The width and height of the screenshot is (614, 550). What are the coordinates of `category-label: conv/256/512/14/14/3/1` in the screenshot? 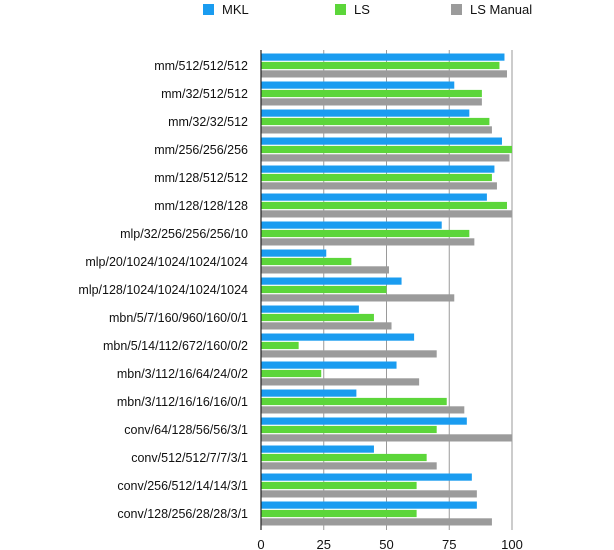 It's located at (182, 486).